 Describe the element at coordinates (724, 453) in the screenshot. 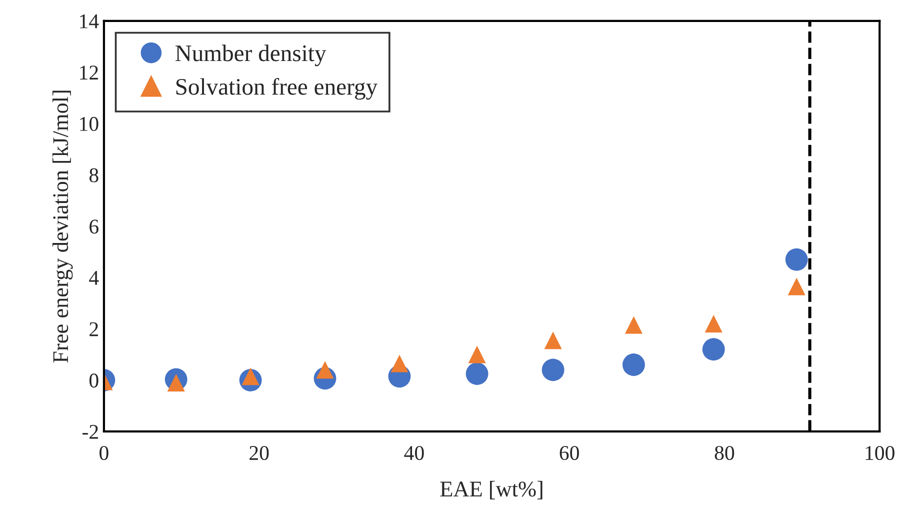

I see `x-tick-label: 80` at that location.